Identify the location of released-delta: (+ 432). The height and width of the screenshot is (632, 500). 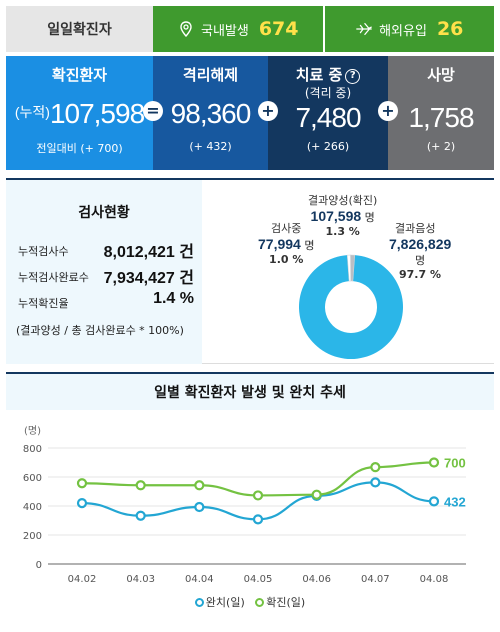
(210, 146).